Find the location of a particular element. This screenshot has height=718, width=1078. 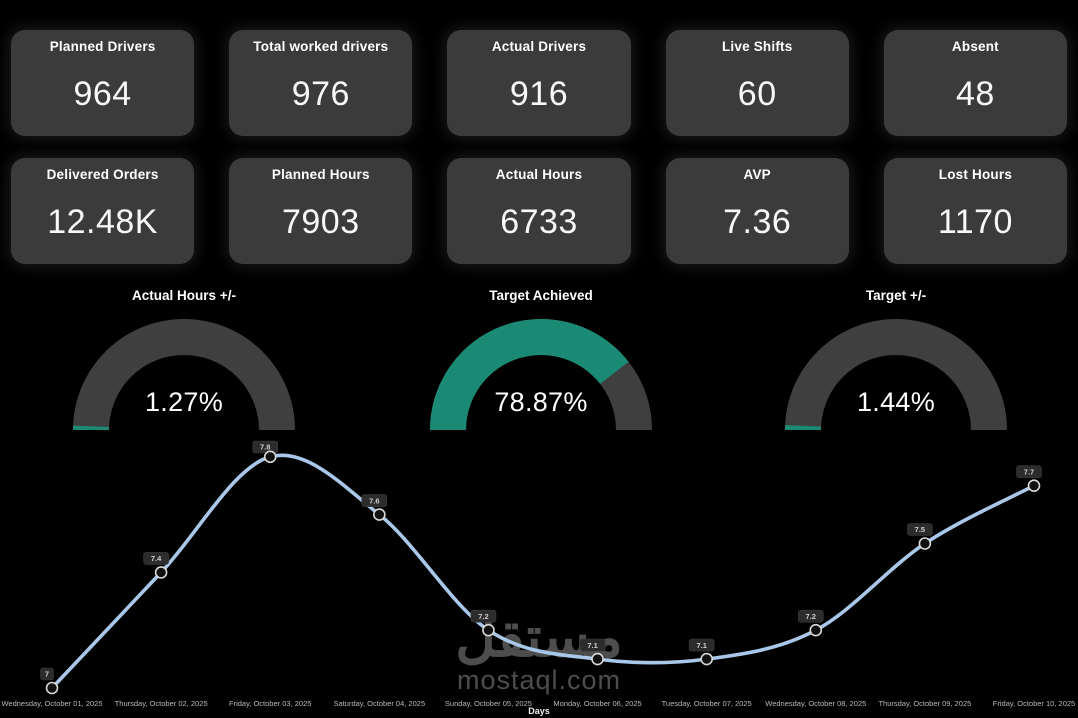

gauge-title: Actual Hours +/- is located at coordinates (184, 295).